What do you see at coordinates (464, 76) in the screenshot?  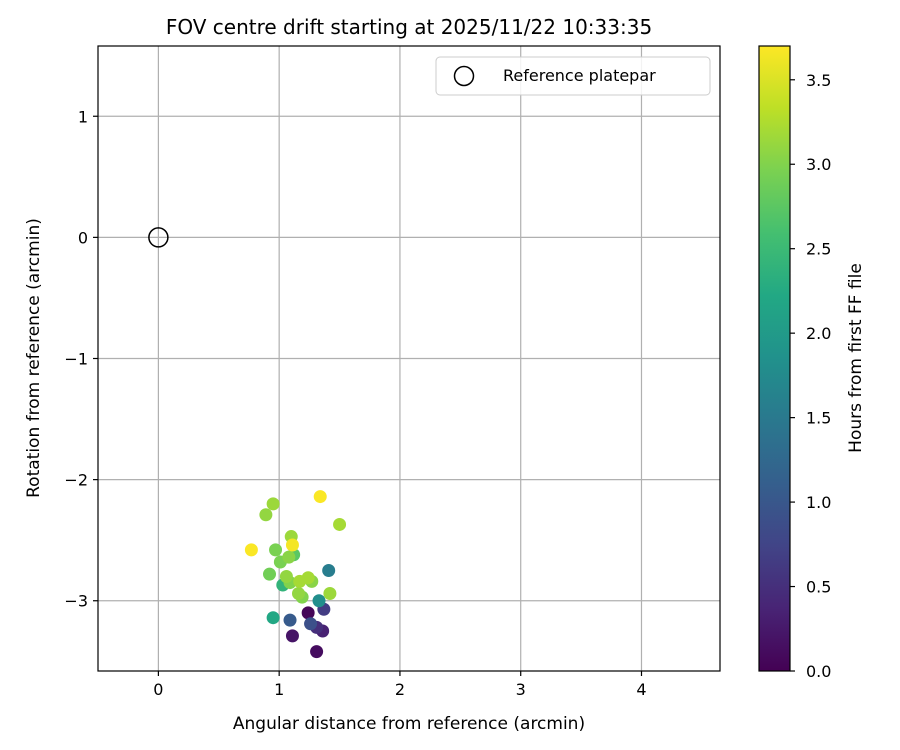 I see `legend-reference-marker-icon` at bounding box center [464, 76].